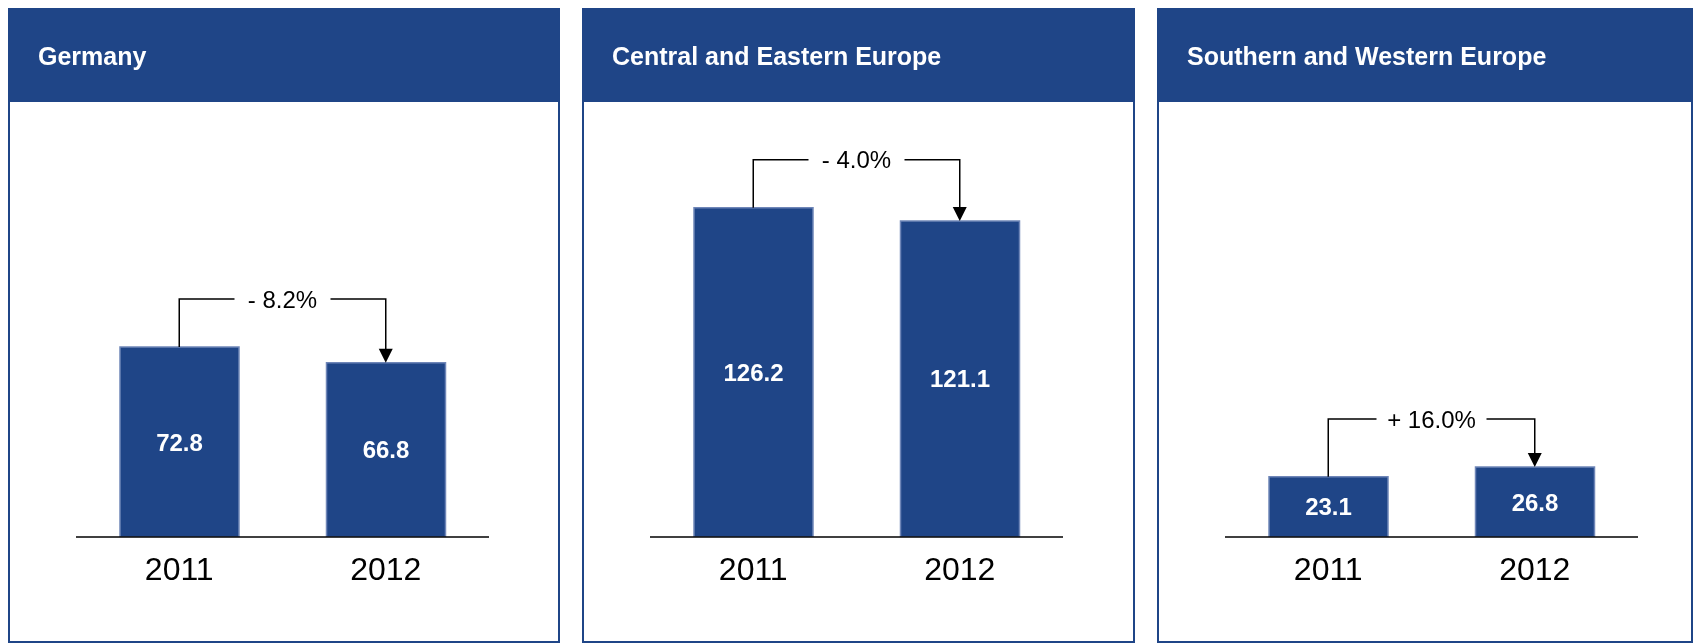  Describe the element at coordinates (1535, 502) in the screenshot. I see `data-label: 26.8` at that location.